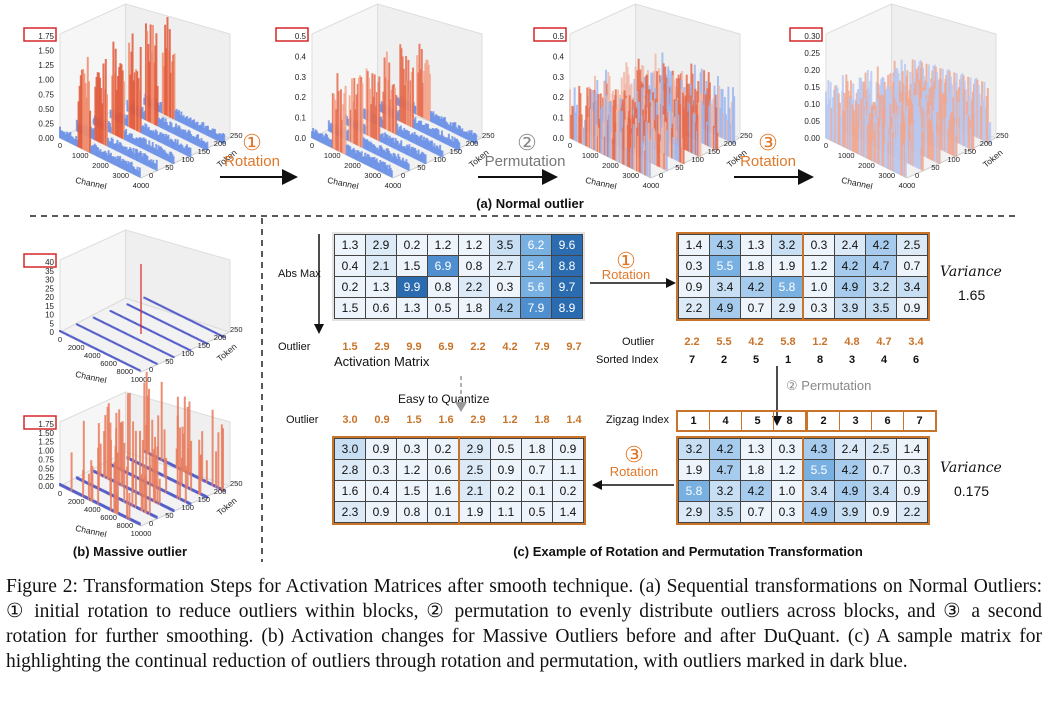 The width and height of the screenshot is (1046, 720). Describe the element at coordinates (412, 287) in the screenshot. I see `matrix-cell: 9.9` at that location.